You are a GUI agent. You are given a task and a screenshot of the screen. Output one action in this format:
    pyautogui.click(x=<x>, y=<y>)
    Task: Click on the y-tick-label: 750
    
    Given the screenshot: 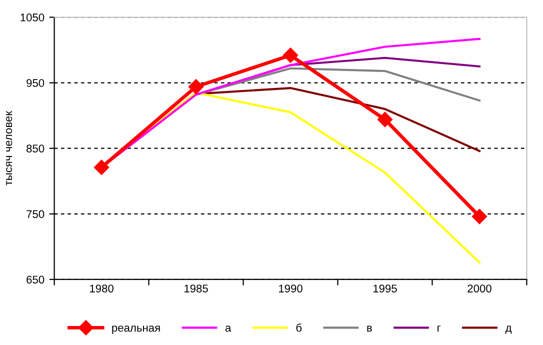 What is the action you would take?
    pyautogui.click(x=35, y=214)
    